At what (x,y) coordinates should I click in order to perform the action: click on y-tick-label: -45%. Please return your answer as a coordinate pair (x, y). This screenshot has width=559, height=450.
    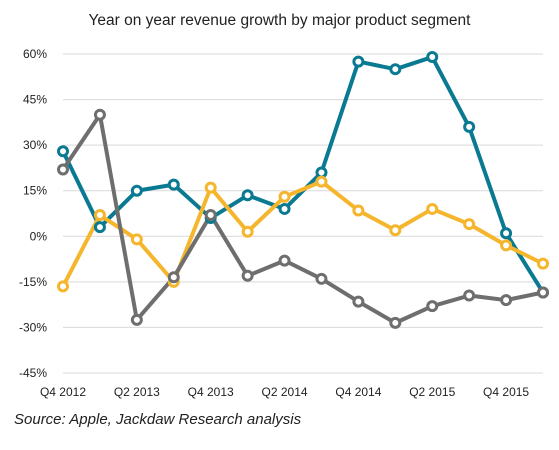
    Looking at the image, I should click on (33, 373).